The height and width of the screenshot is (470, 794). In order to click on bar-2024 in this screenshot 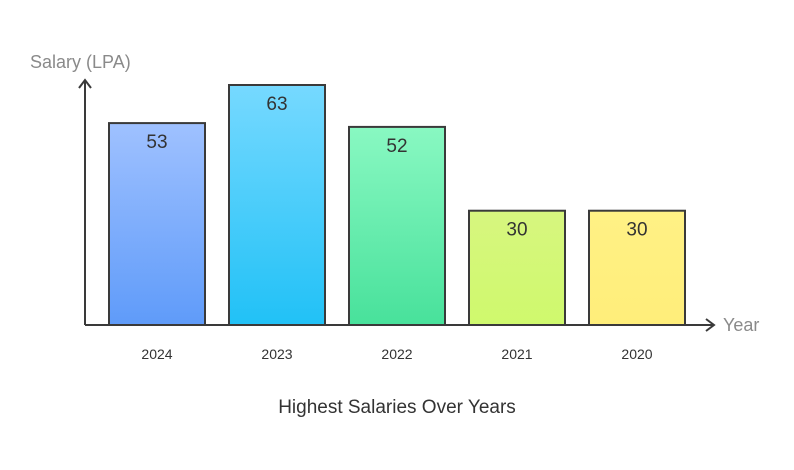, I will do `click(157, 224)`.